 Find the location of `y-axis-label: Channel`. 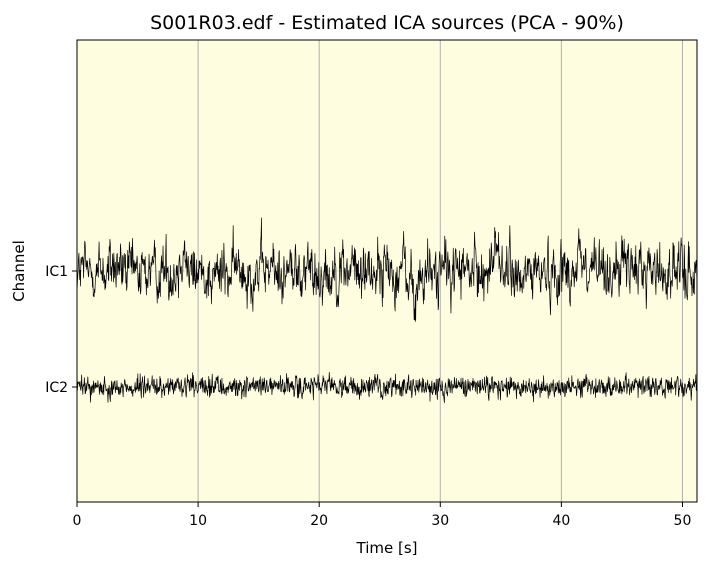

y-axis-label: Channel is located at coordinates (19, 271).